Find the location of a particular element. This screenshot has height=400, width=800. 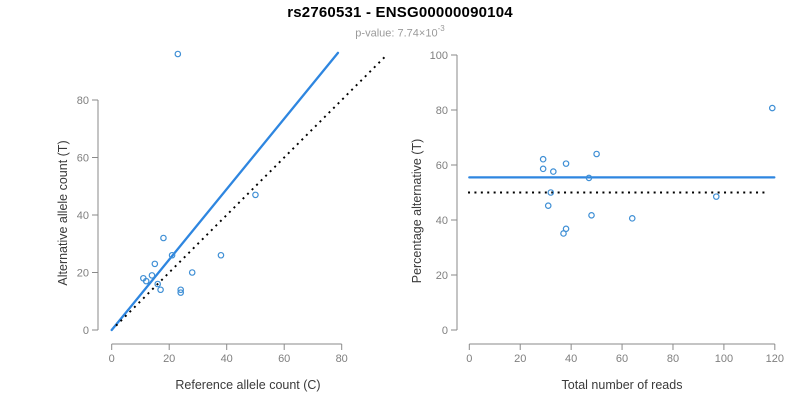

y-axis-title: Percentage alternative (T) is located at coordinates (417, 211).